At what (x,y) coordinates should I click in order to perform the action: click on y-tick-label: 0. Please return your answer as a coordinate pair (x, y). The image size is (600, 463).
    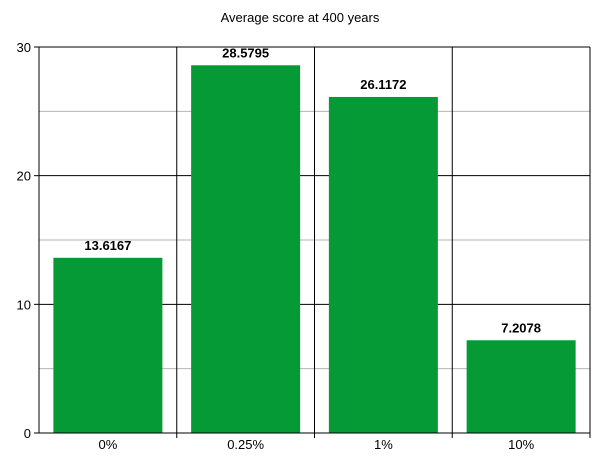
    Looking at the image, I should click on (27, 433).